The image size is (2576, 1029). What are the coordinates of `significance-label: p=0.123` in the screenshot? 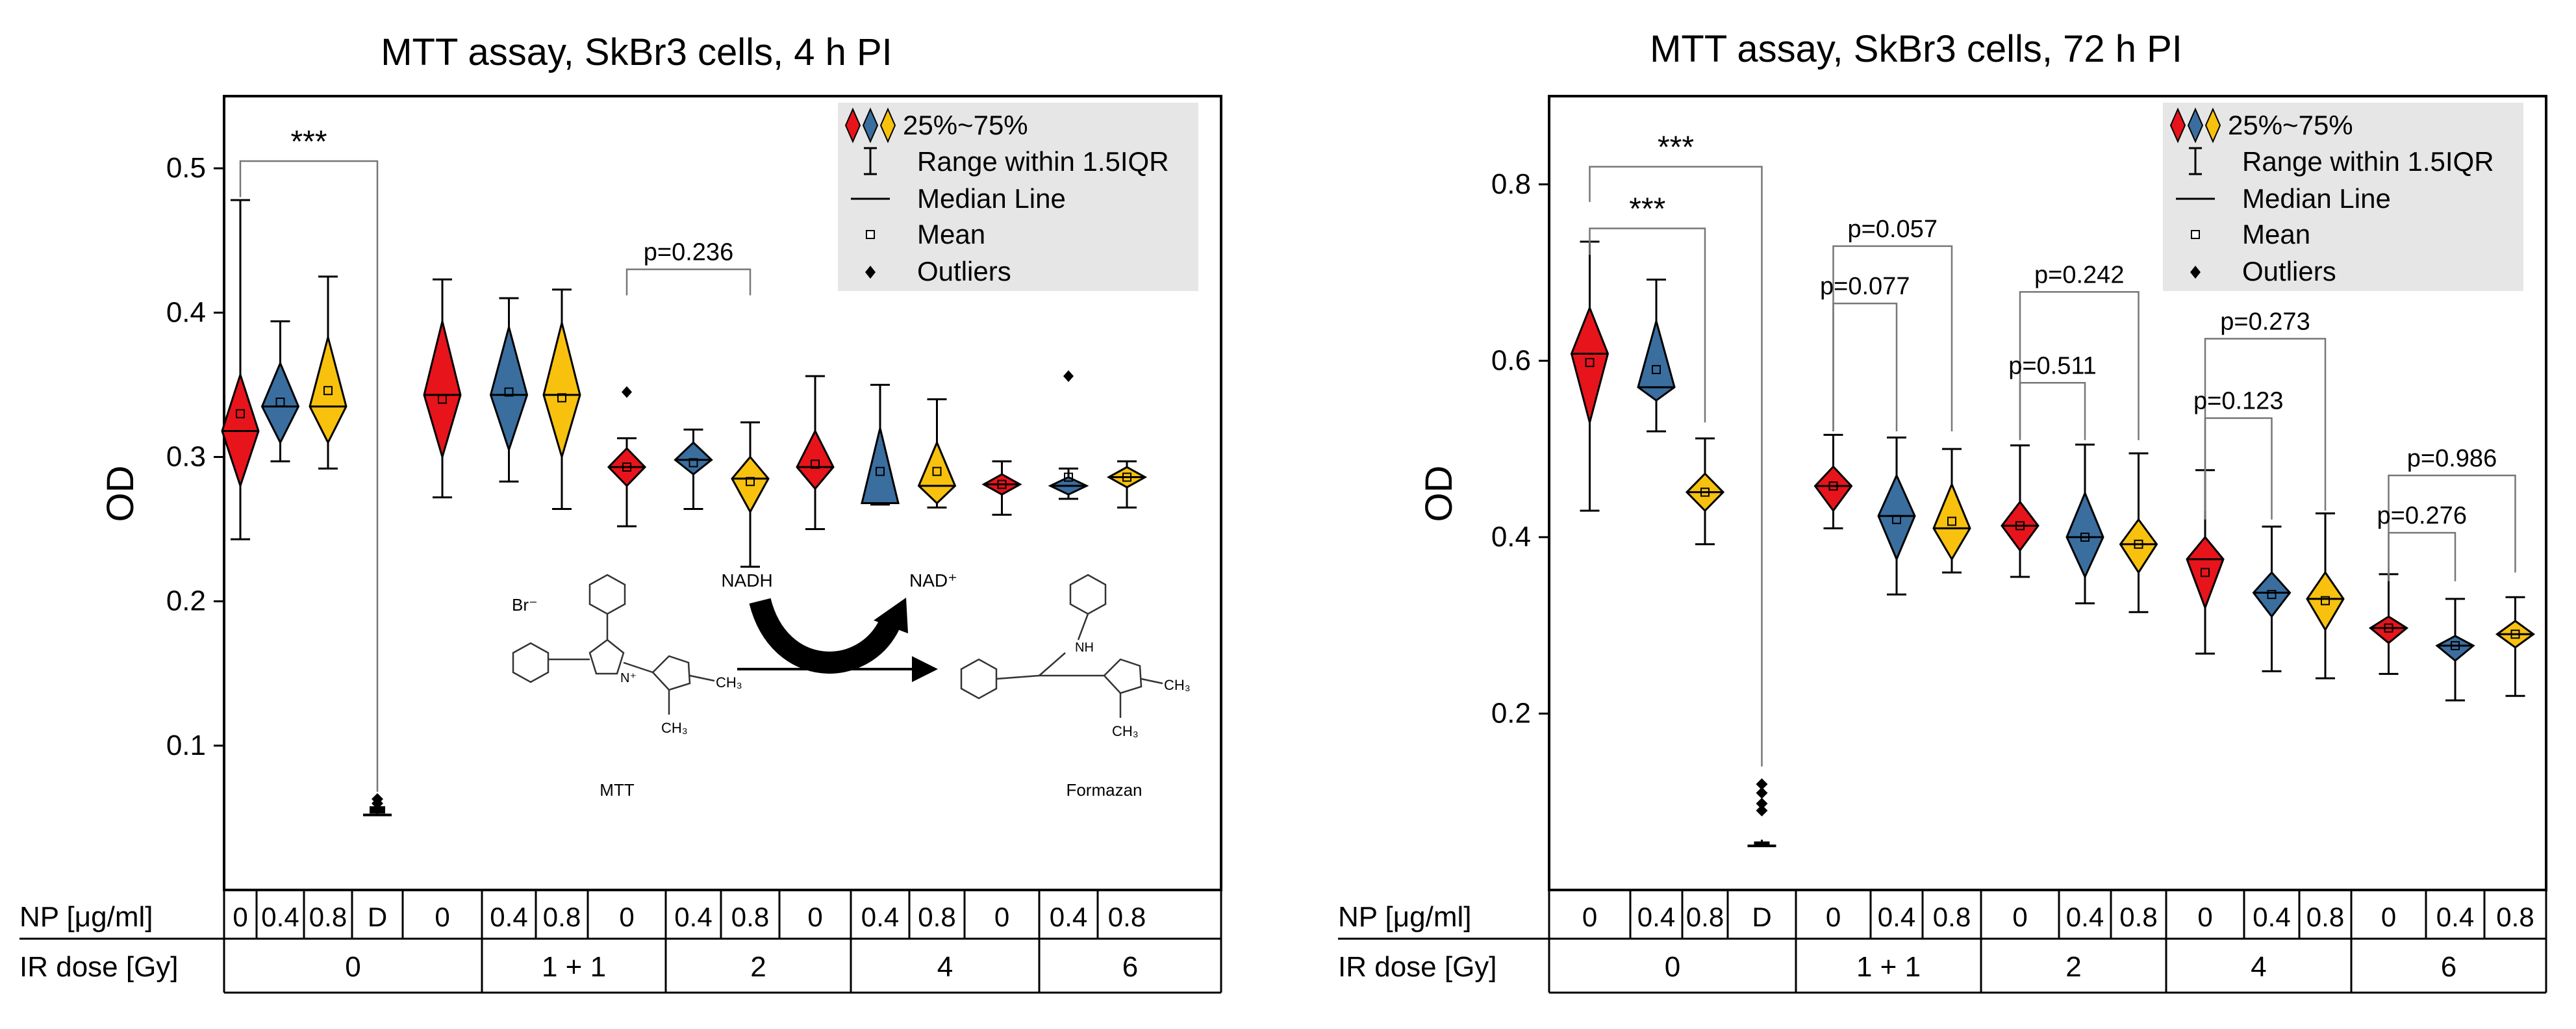 It's located at (2238, 401).